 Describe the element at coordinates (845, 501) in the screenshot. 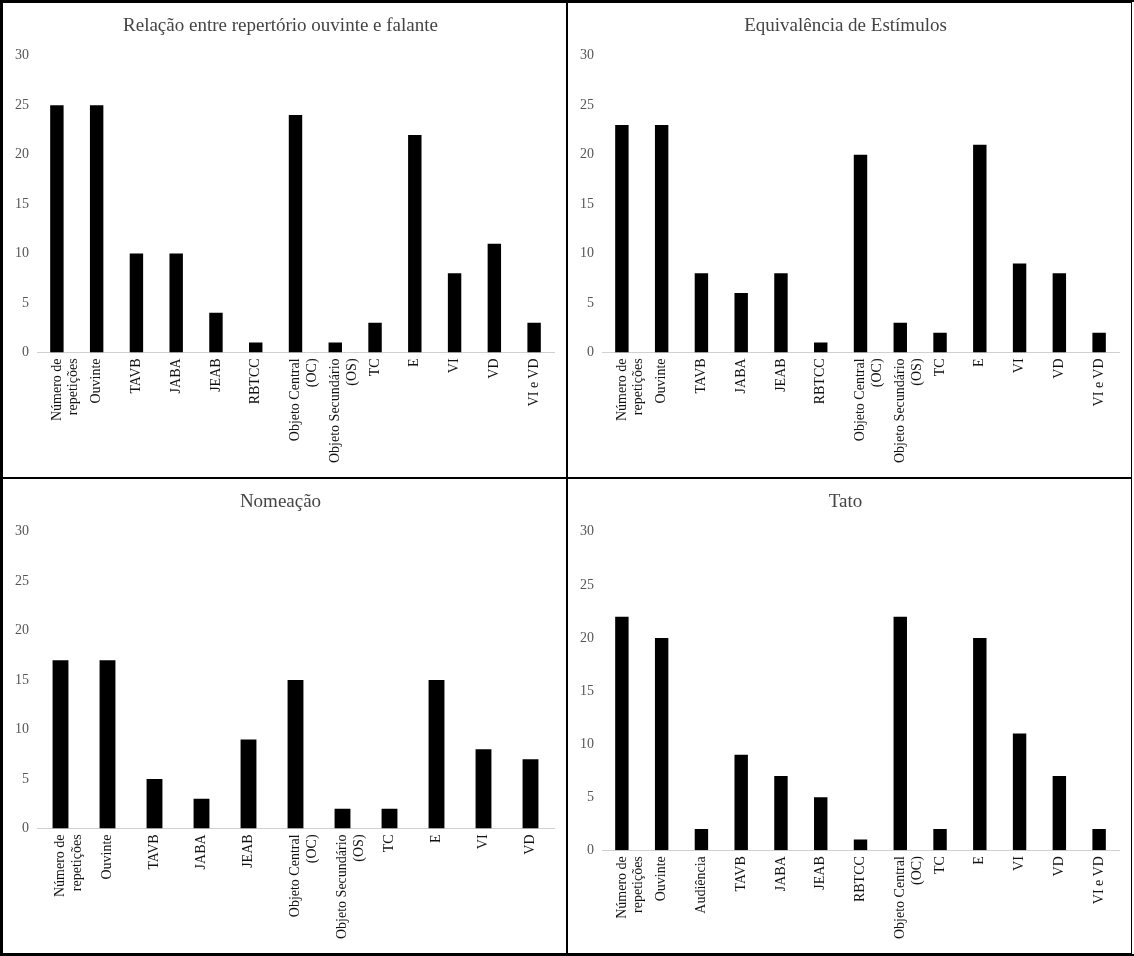

I see `chart-title: Tato` at that location.